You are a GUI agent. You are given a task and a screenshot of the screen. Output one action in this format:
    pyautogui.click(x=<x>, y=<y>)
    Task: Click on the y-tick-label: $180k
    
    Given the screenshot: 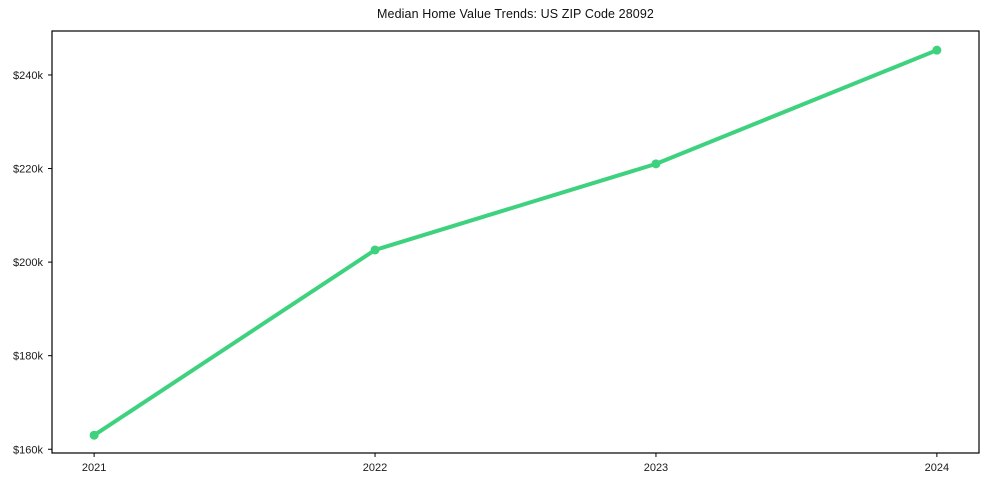 What is the action you would take?
    pyautogui.click(x=28, y=357)
    